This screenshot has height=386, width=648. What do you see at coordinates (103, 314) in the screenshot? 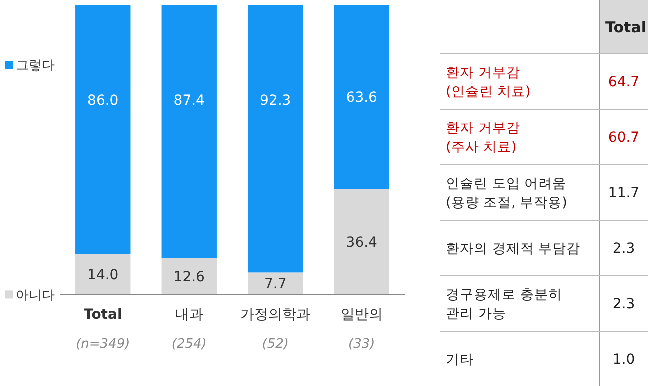
I see `x-tick-label: Total` at bounding box center [103, 314].